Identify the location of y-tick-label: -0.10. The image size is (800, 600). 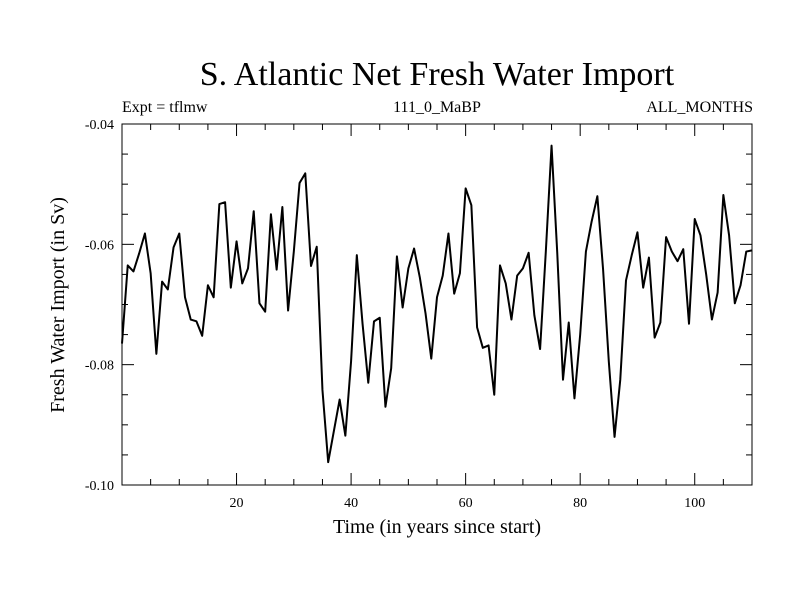
(99, 486).